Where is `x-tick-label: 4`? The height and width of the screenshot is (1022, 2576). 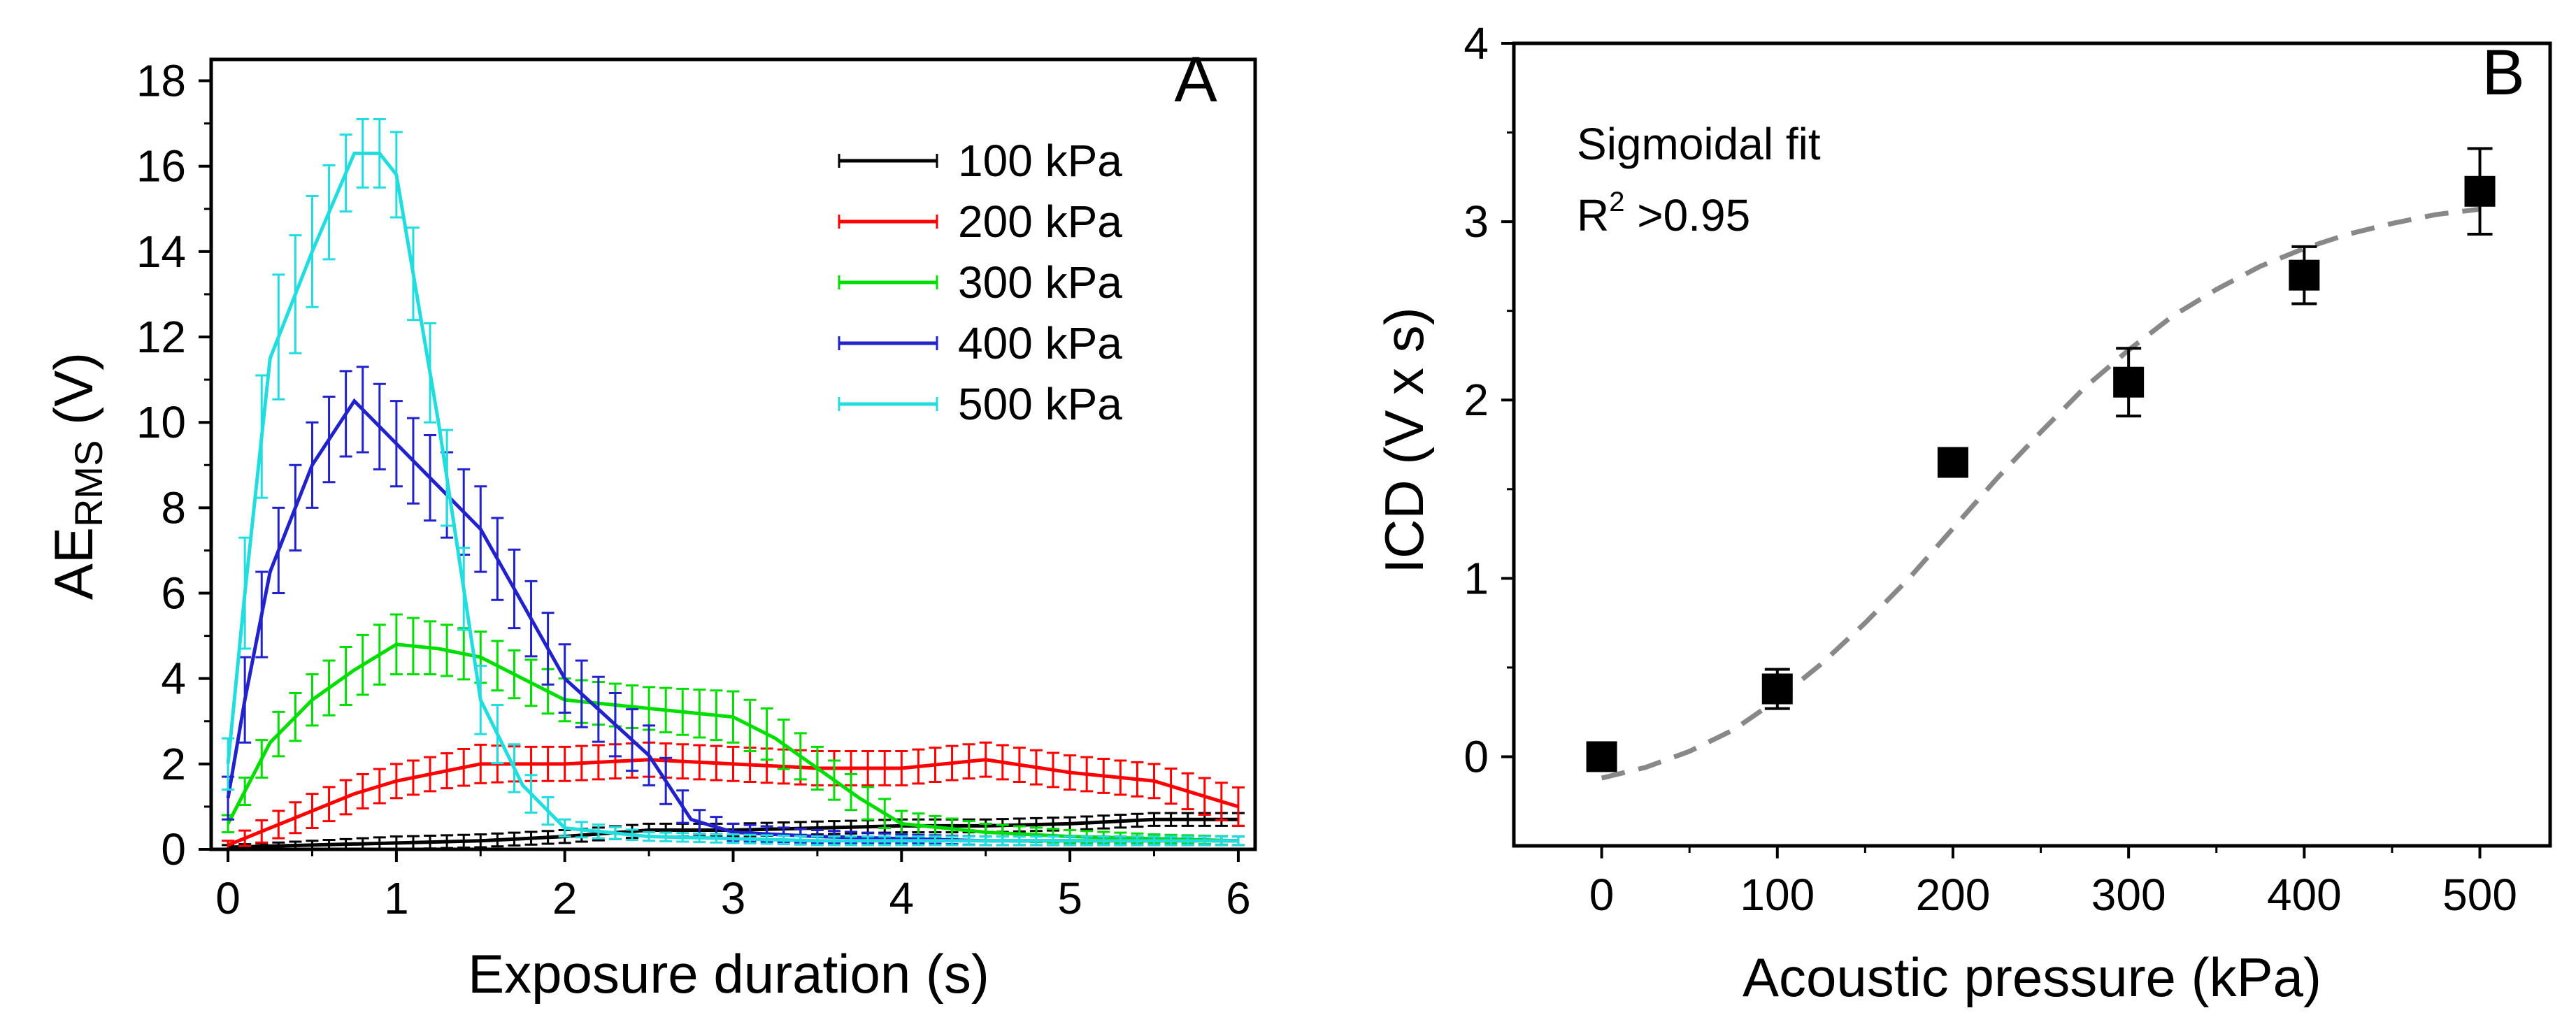
x-tick-label: 4 is located at coordinates (902, 898).